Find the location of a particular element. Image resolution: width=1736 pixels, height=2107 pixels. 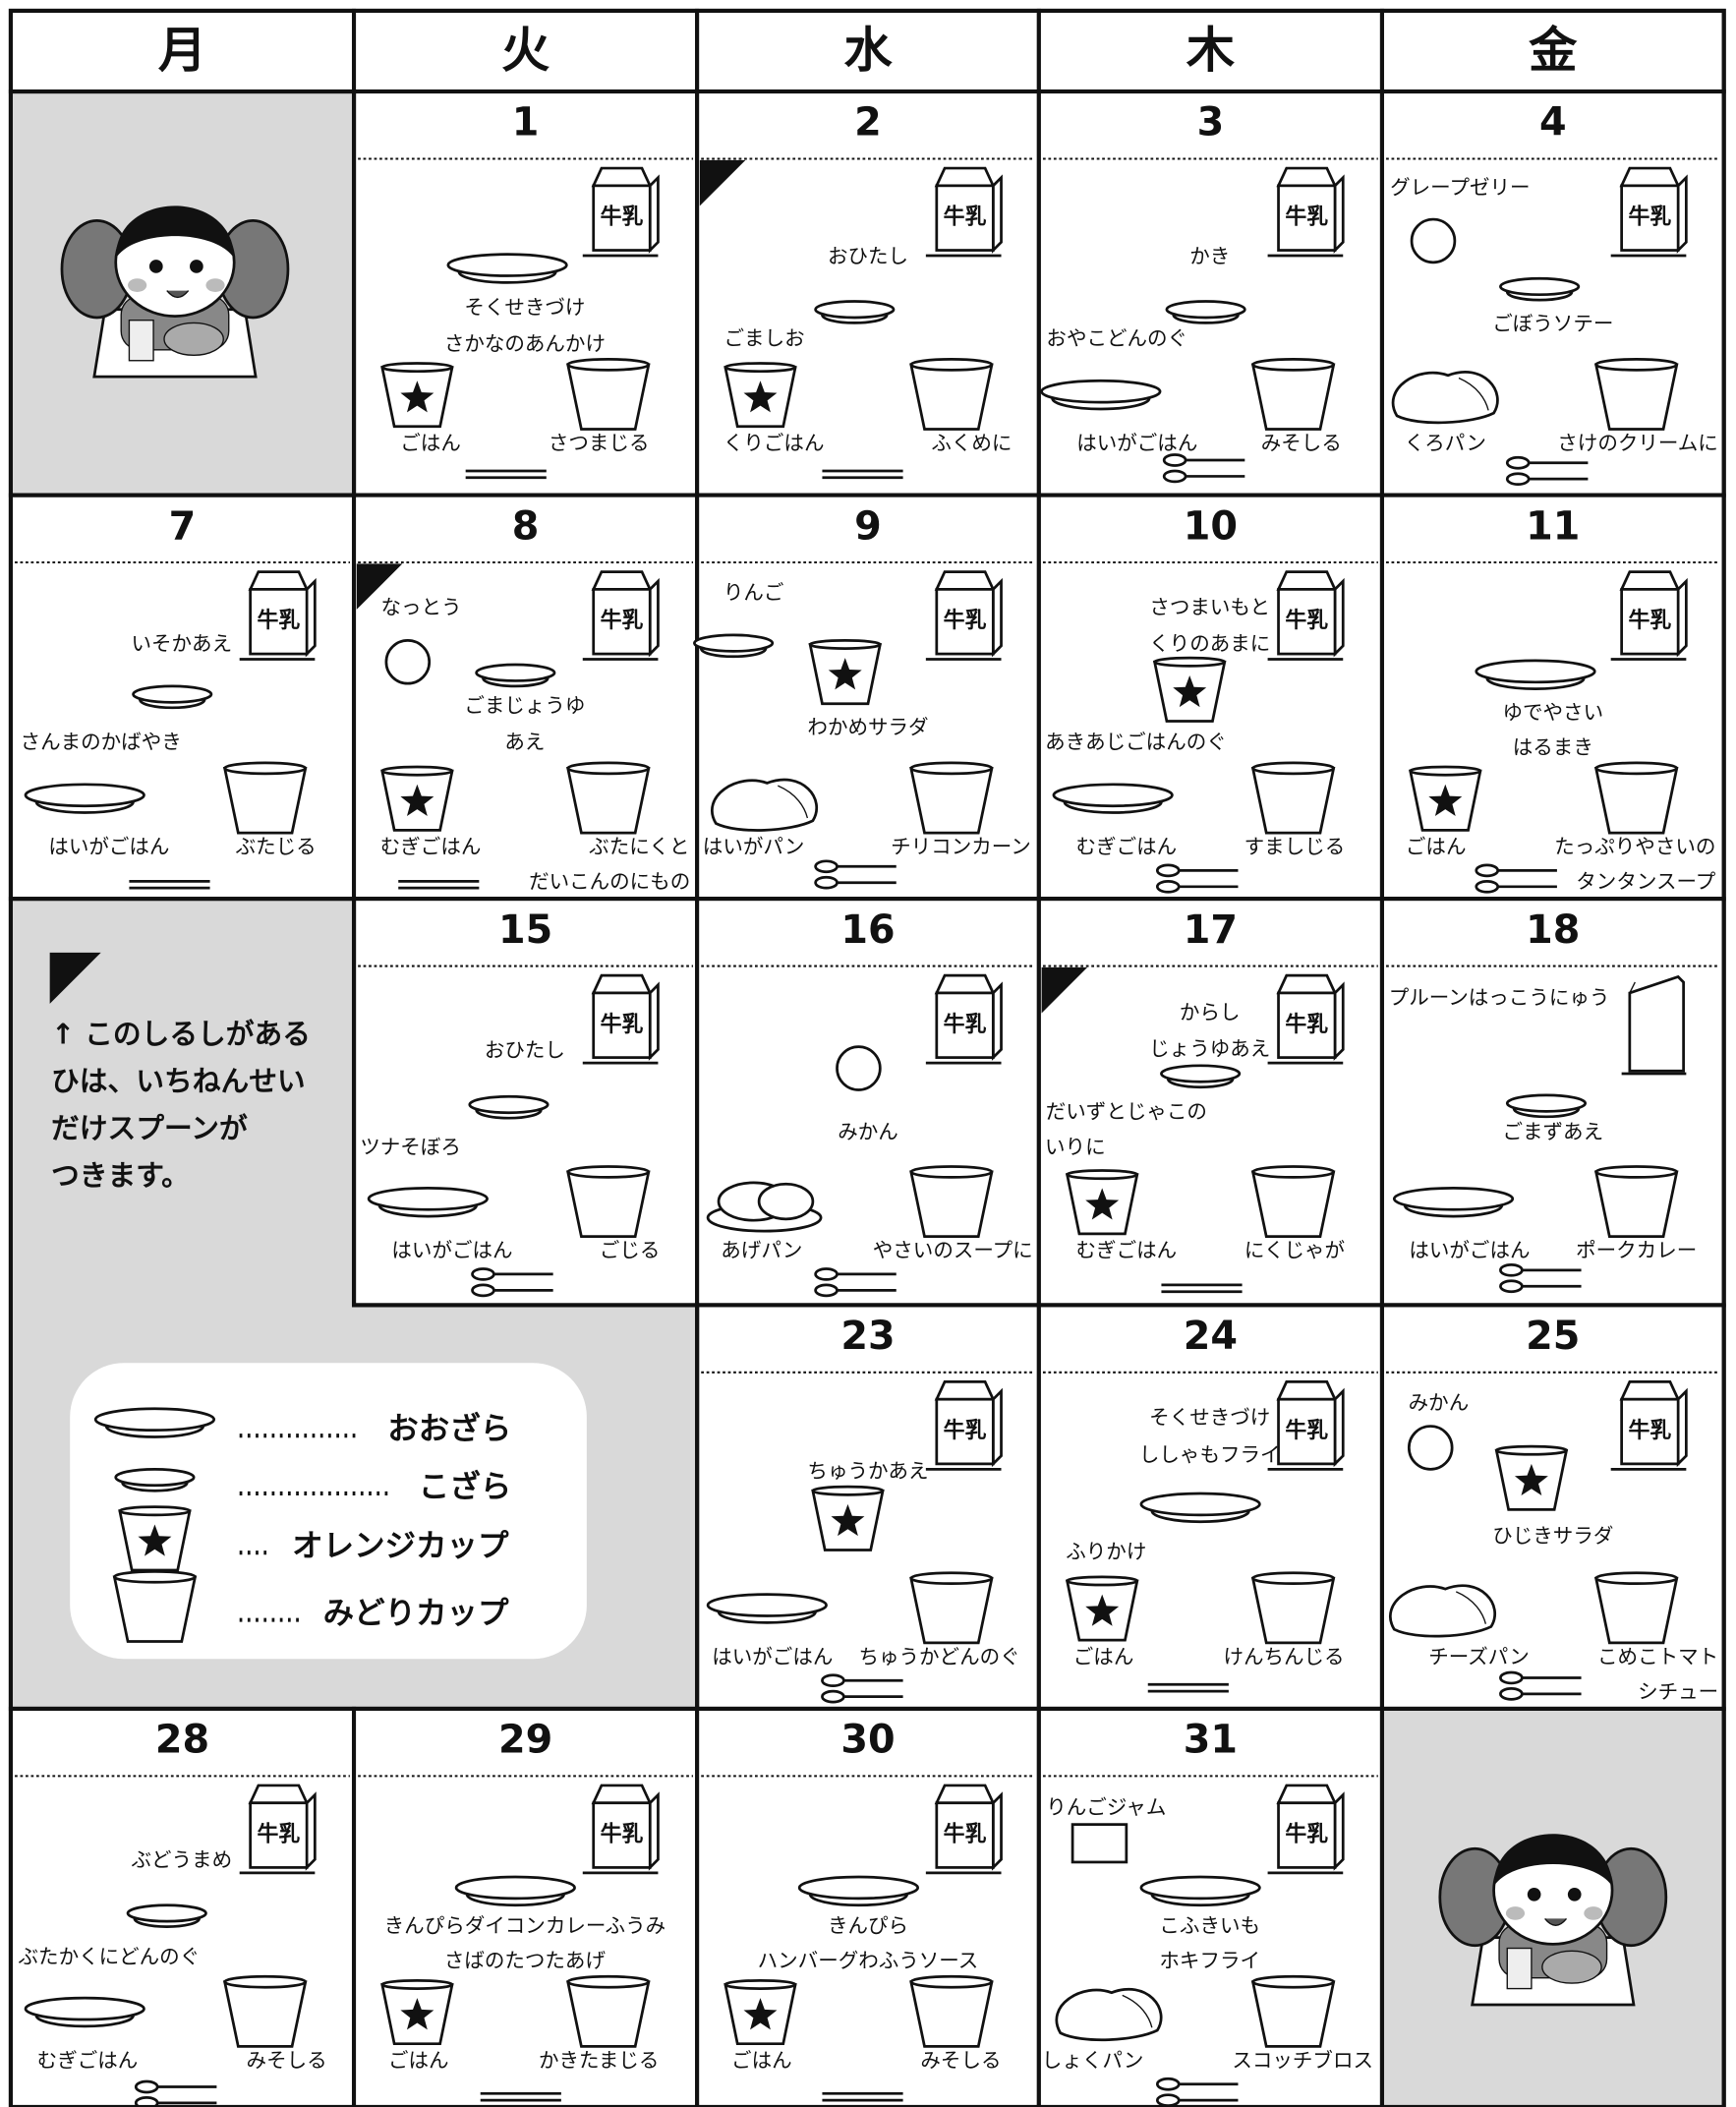

date: 30 is located at coordinates (867, 1740).